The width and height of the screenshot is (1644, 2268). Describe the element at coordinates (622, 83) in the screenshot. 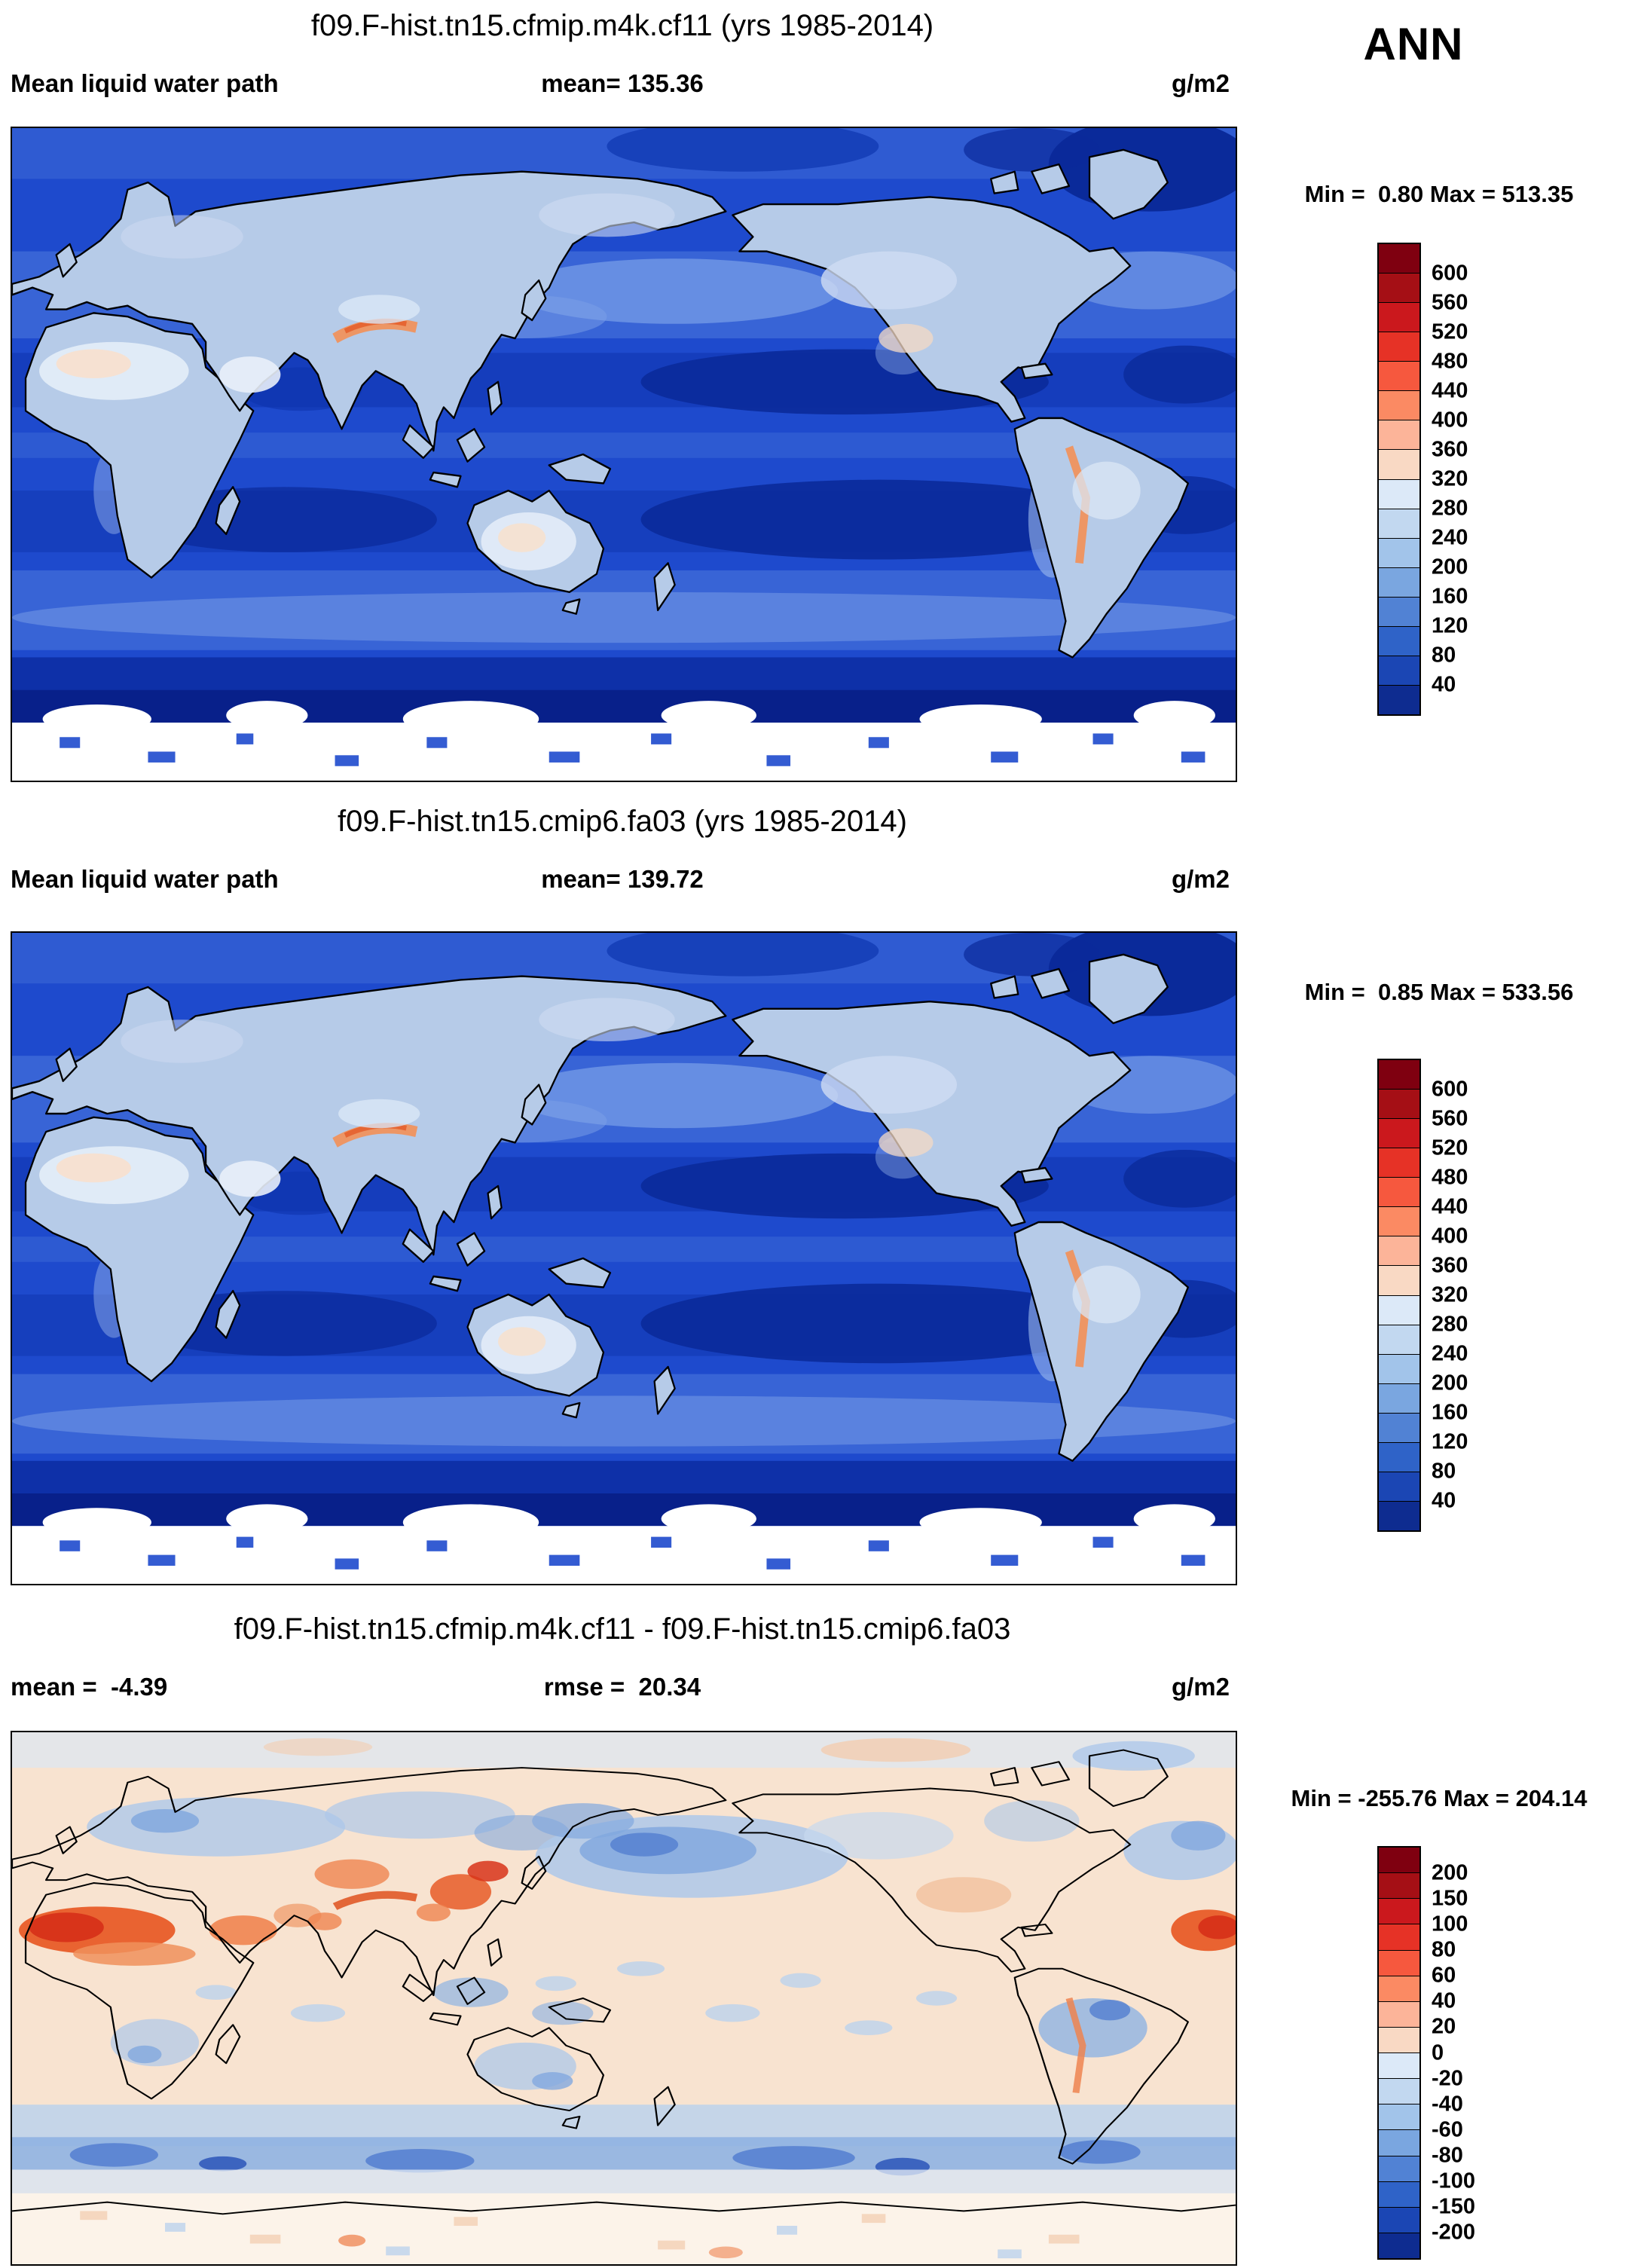

I see `mean-stat: mean= 135.36` at that location.